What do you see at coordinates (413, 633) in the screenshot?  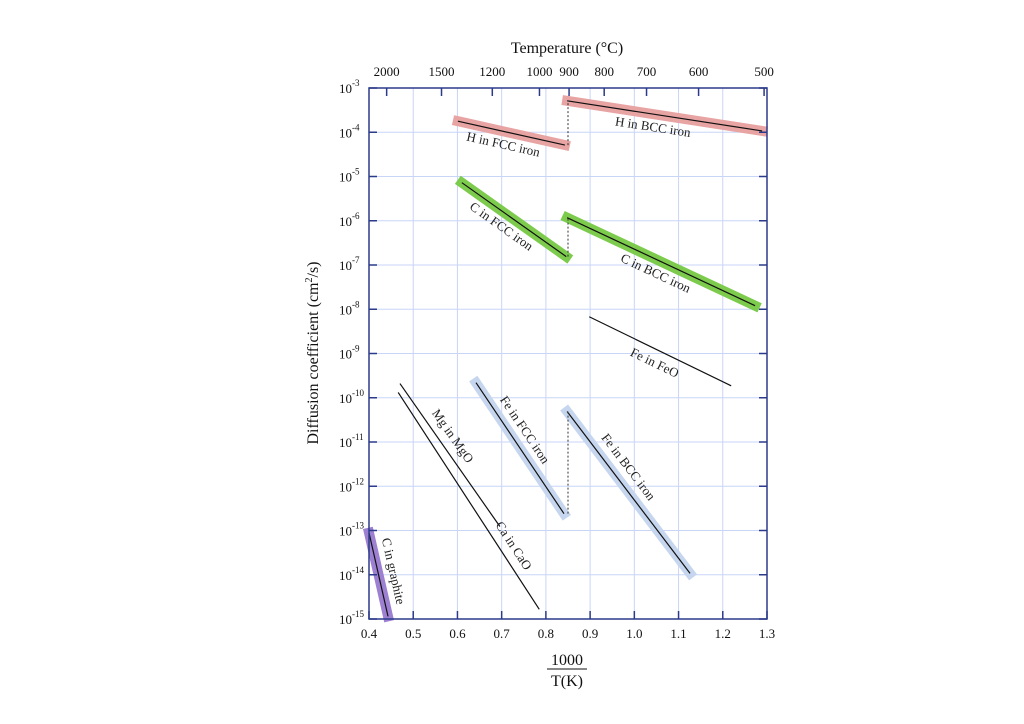 I see `x-tick-label: 0.5` at bounding box center [413, 633].